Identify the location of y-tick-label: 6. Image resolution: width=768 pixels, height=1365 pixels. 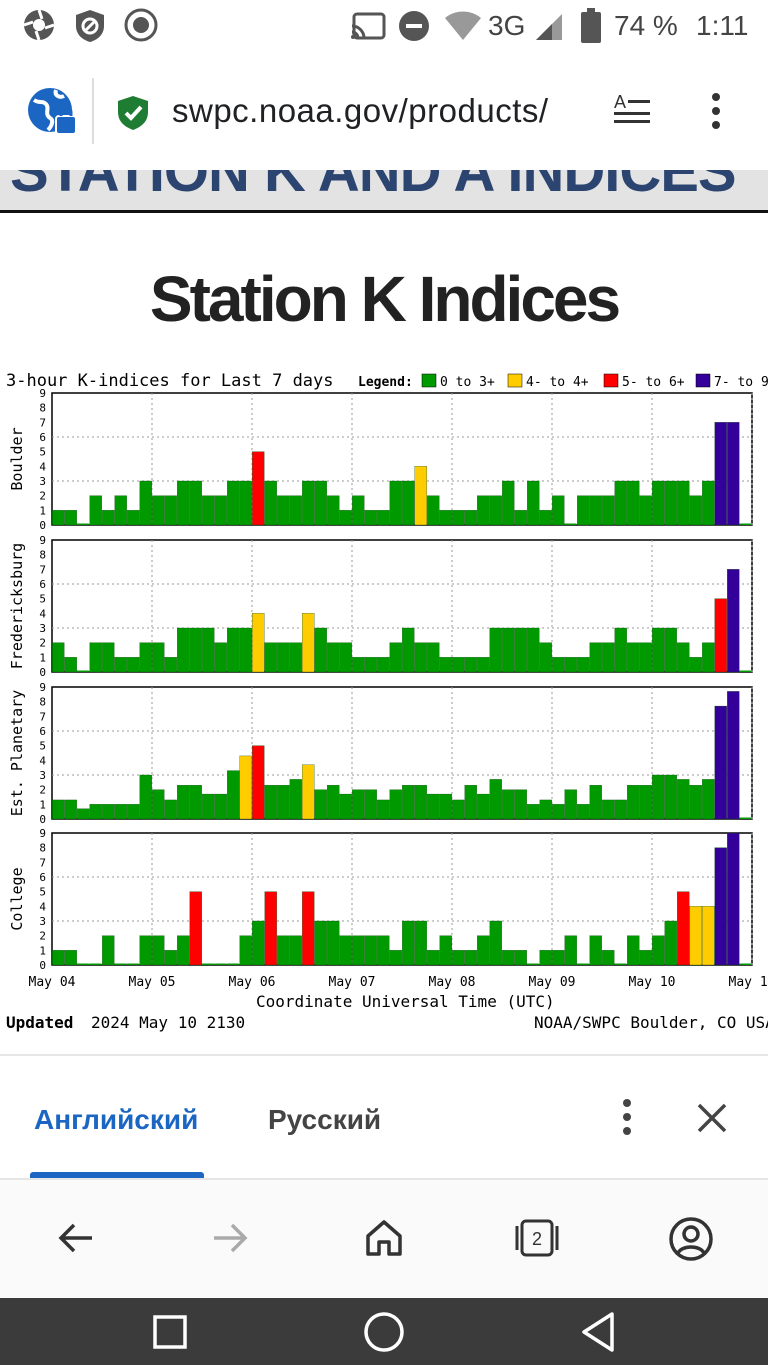
(42, 437).